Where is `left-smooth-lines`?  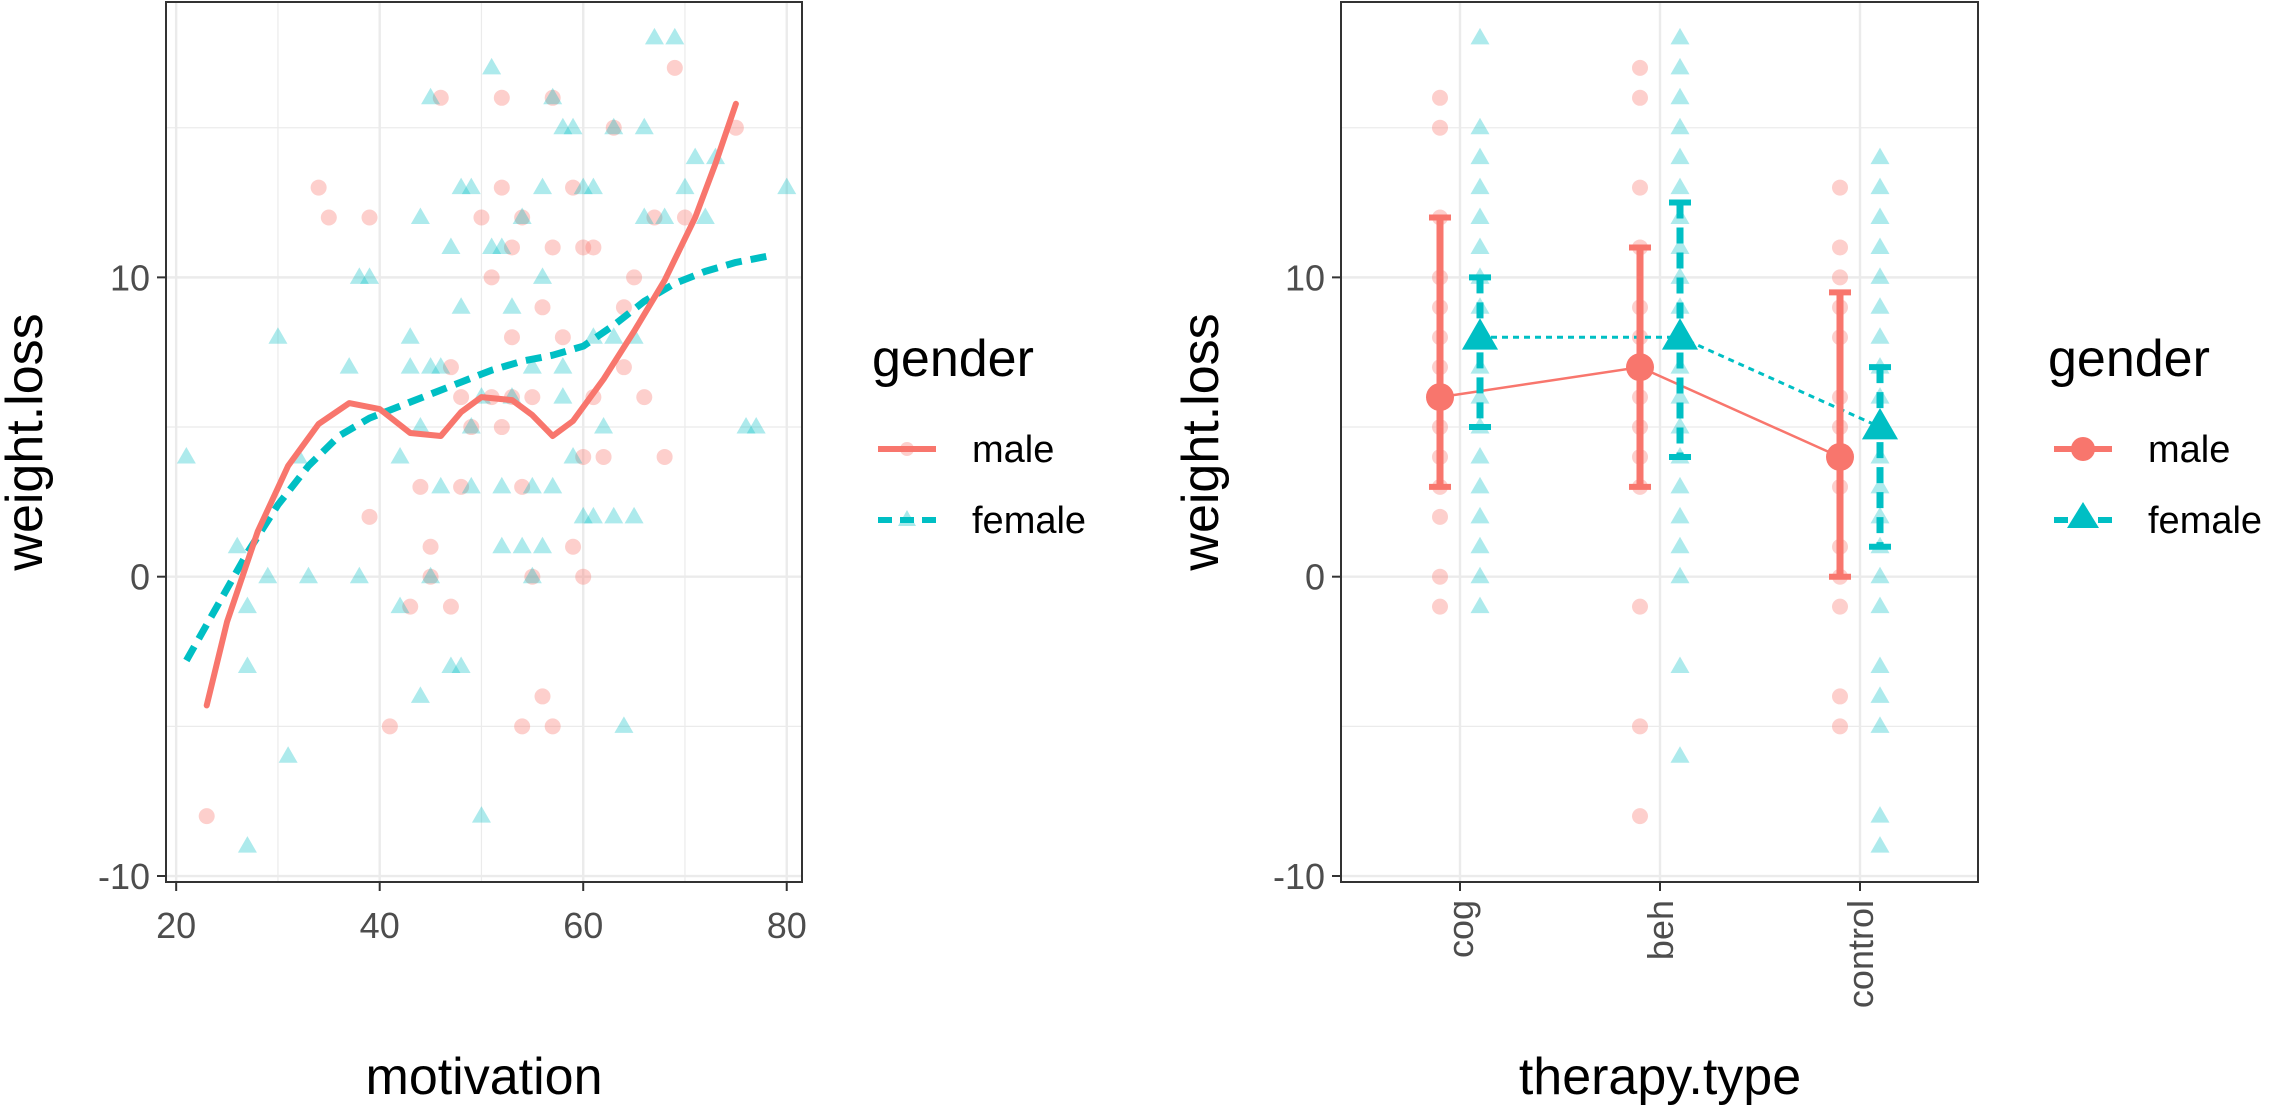 left-smooth-lines is located at coordinates (475, 404).